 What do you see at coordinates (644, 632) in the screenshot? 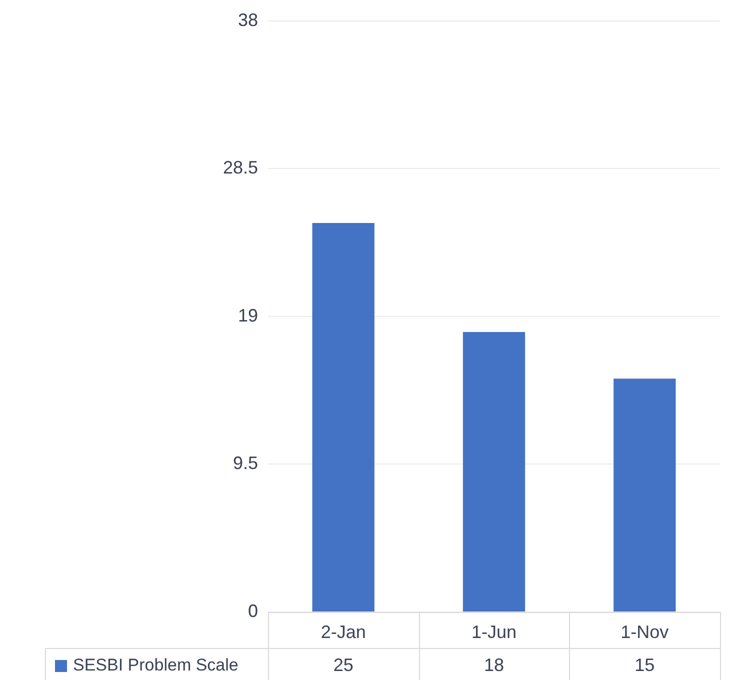
I see `x-tick-label: 1-Nov` at bounding box center [644, 632].